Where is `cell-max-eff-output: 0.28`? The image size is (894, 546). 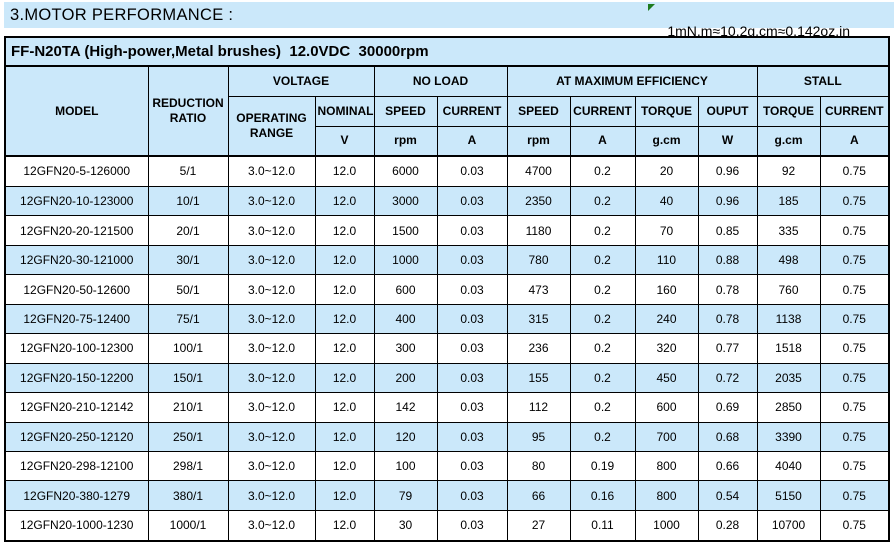 cell-max-eff-output: 0.28 is located at coordinates (727, 525).